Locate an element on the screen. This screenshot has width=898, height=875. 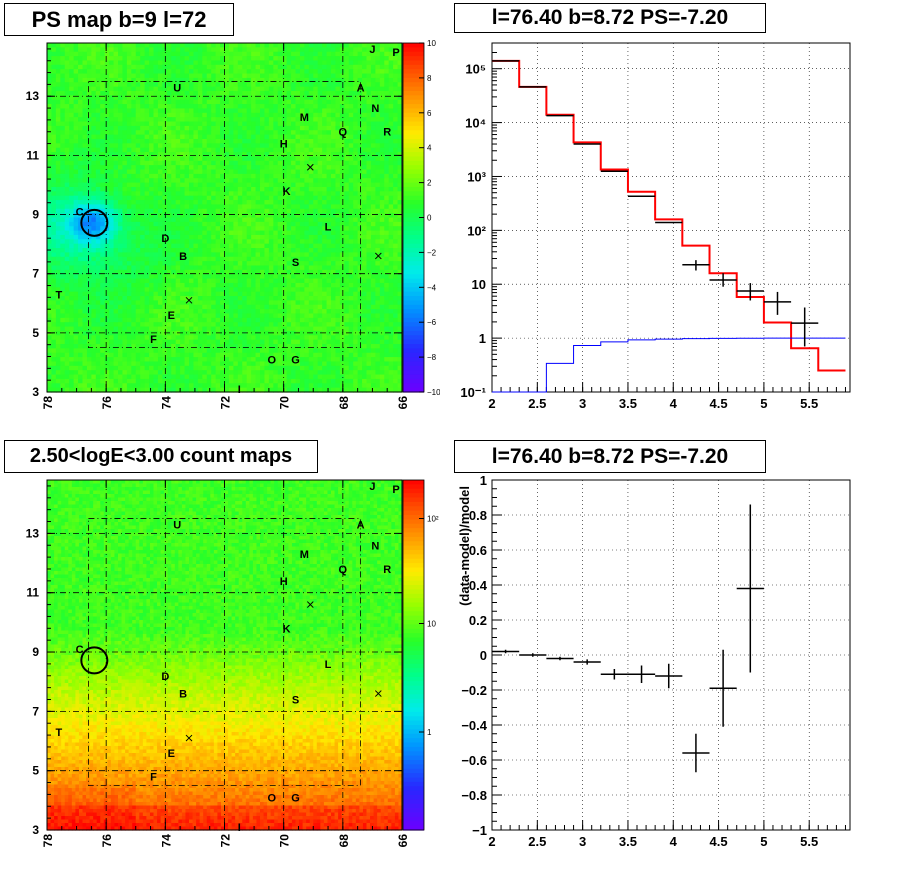
residual-xtick-label: 4.5 is located at coordinates (719, 841).